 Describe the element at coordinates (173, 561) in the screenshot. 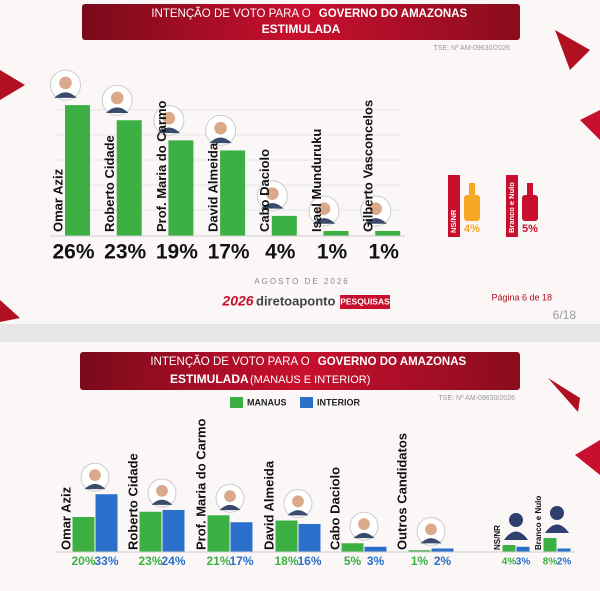

I see `value-label: 24%` at that location.